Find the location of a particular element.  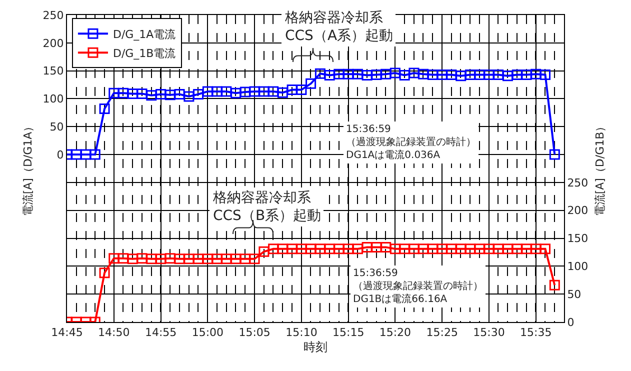

y2-axis-title: 電流[A]（D/G1B） is located at coordinates (599, 168).